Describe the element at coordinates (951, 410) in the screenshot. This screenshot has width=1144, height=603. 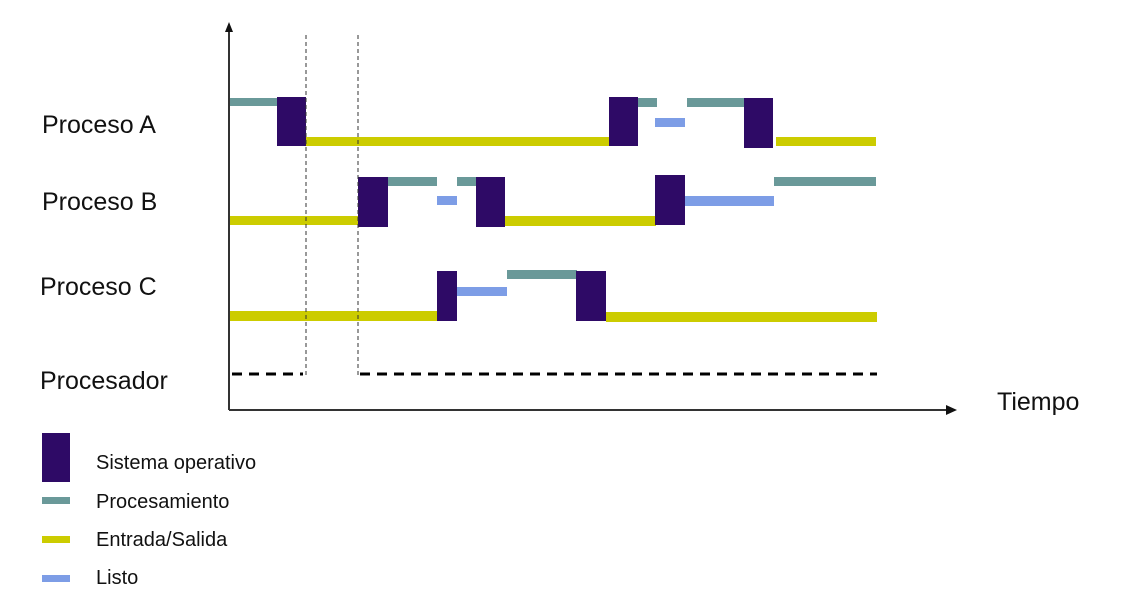
I see `x-axis-arrow-icon` at that location.